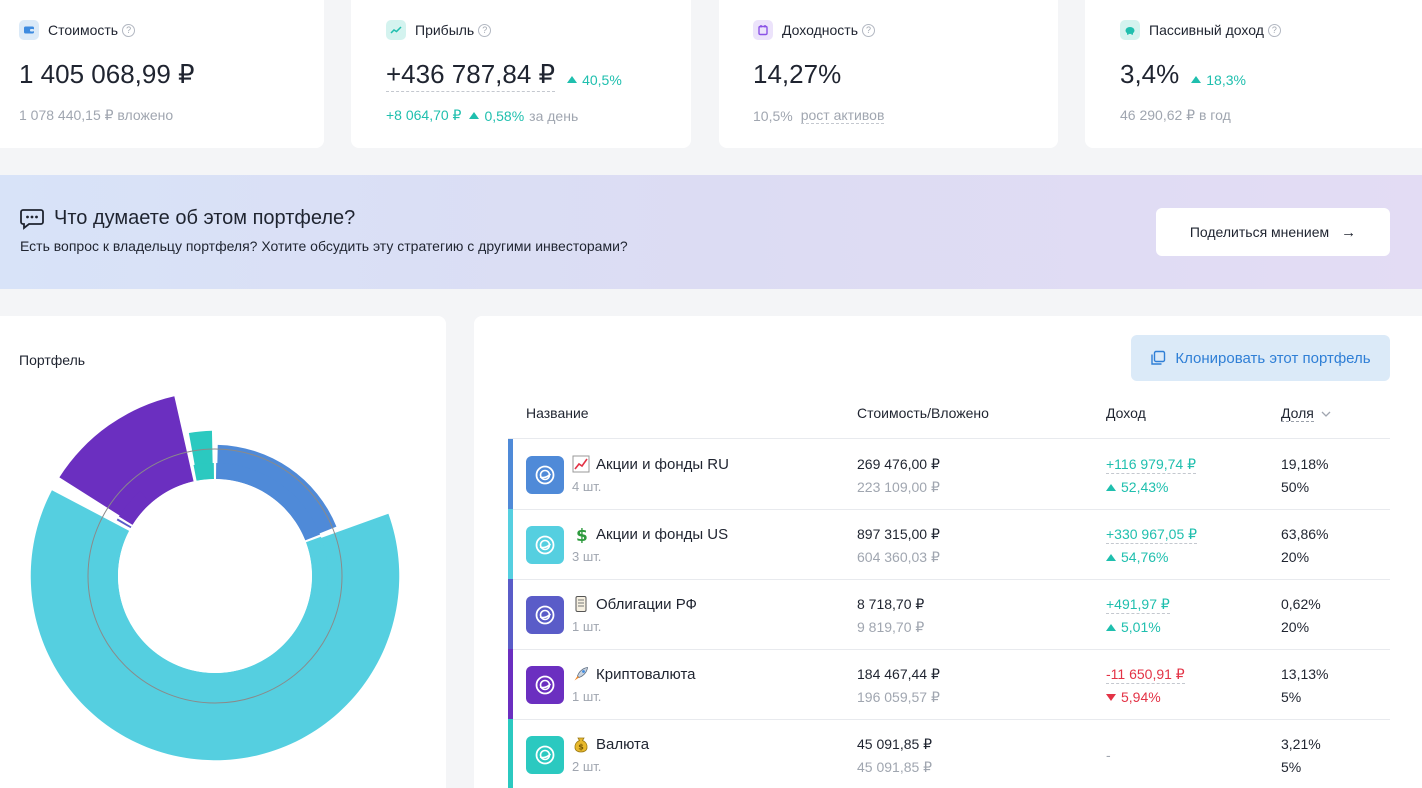 Image resolution: width=1422 pixels, height=788 pixels. What do you see at coordinates (1145, 675) in the screenshot?
I see `income-value: -11 650,91 ₽` at bounding box center [1145, 675].